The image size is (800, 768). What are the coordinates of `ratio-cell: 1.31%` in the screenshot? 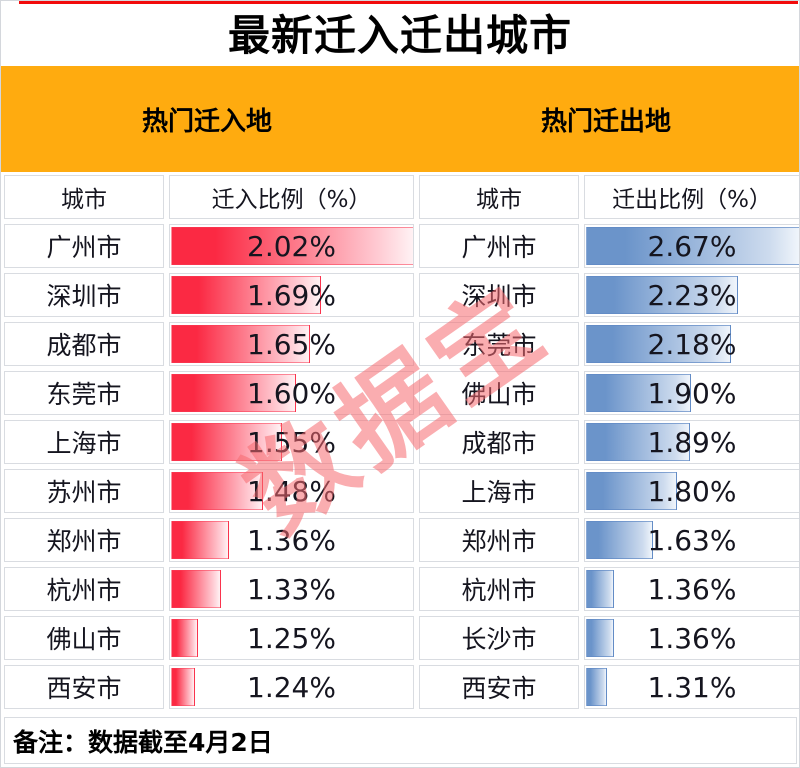 It's located at (691, 687).